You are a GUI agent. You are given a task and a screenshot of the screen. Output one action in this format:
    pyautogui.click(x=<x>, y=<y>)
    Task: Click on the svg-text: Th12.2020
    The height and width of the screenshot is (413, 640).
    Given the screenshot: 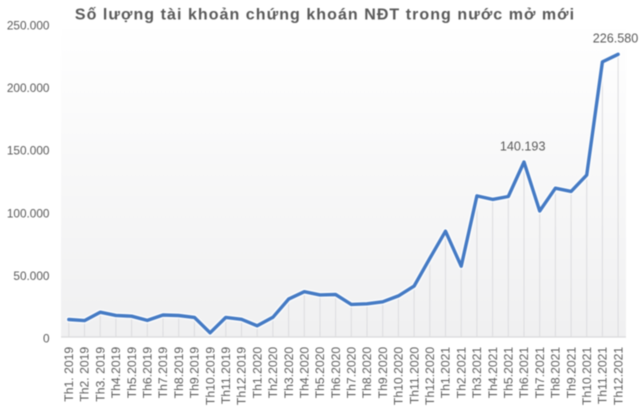 What is the action you would take?
    pyautogui.click(x=430, y=376)
    